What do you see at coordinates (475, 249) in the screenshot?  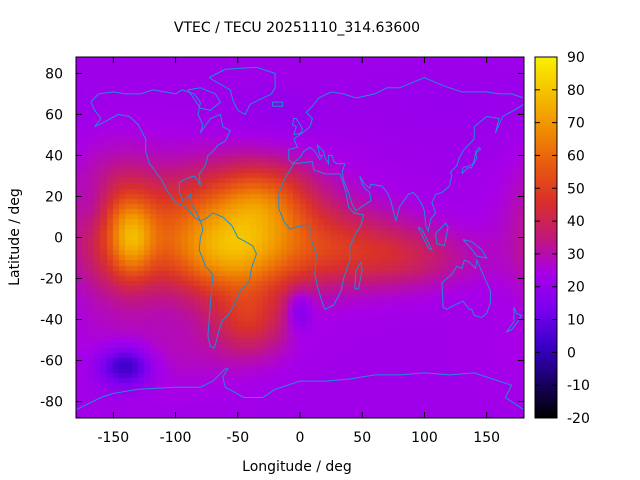 I see `coastline-new-guinea` at bounding box center [475, 249].